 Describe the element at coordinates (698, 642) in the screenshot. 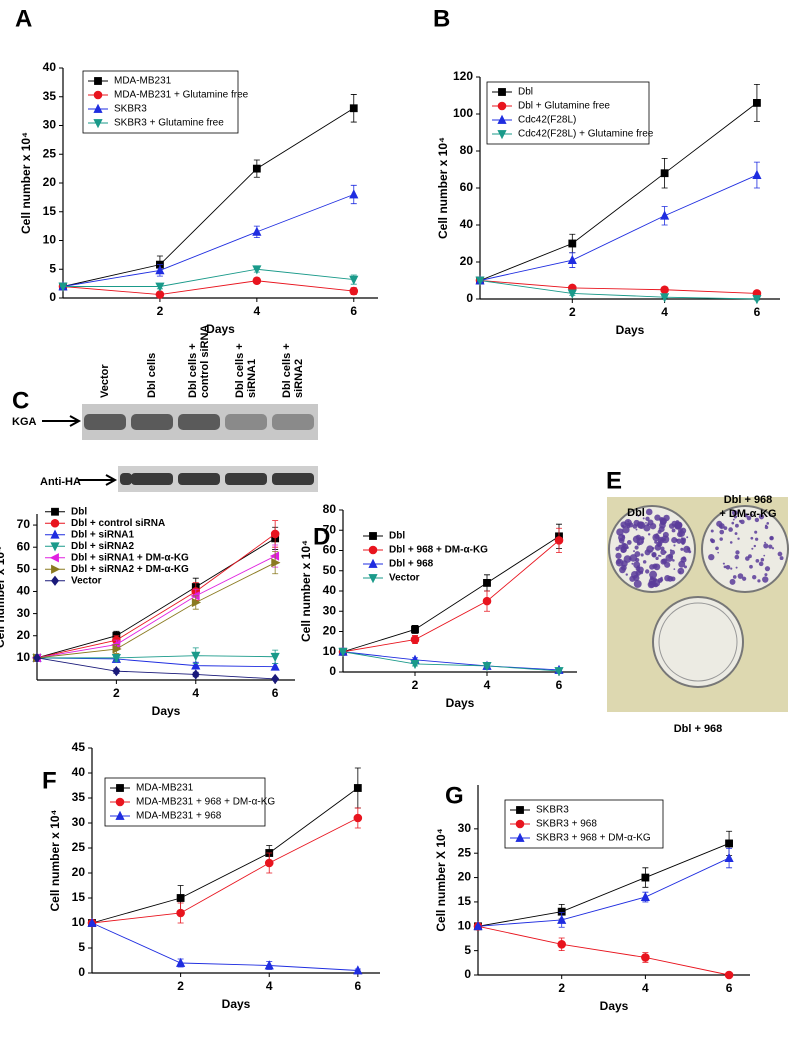

I see `plate` at that location.